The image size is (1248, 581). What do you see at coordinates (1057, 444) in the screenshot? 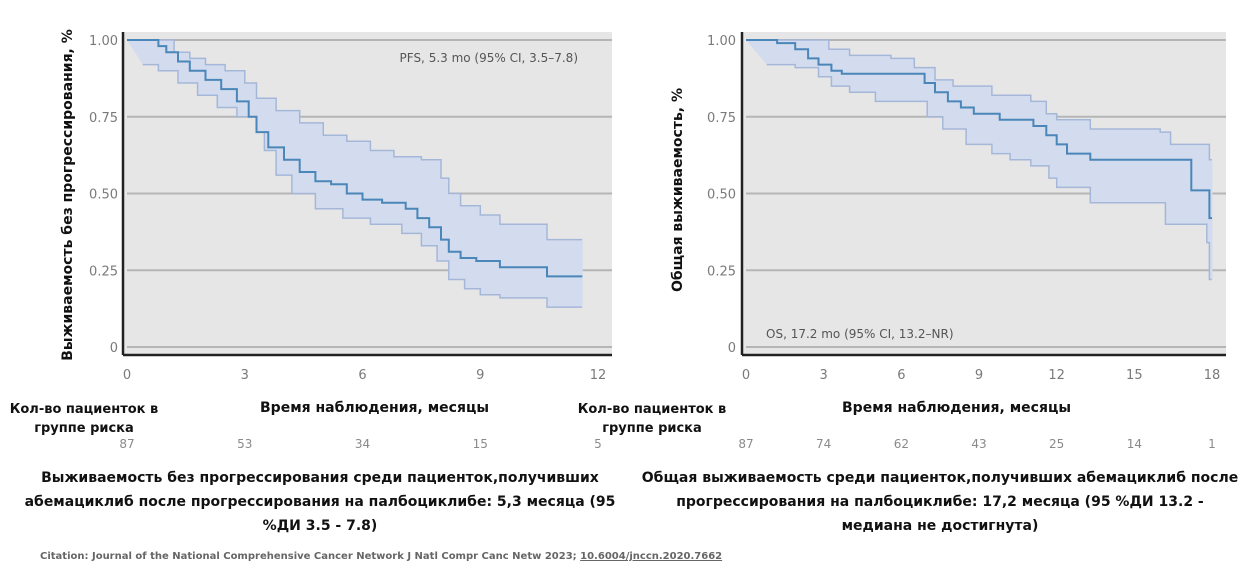
I see `os-risk-count: 25` at bounding box center [1057, 444].